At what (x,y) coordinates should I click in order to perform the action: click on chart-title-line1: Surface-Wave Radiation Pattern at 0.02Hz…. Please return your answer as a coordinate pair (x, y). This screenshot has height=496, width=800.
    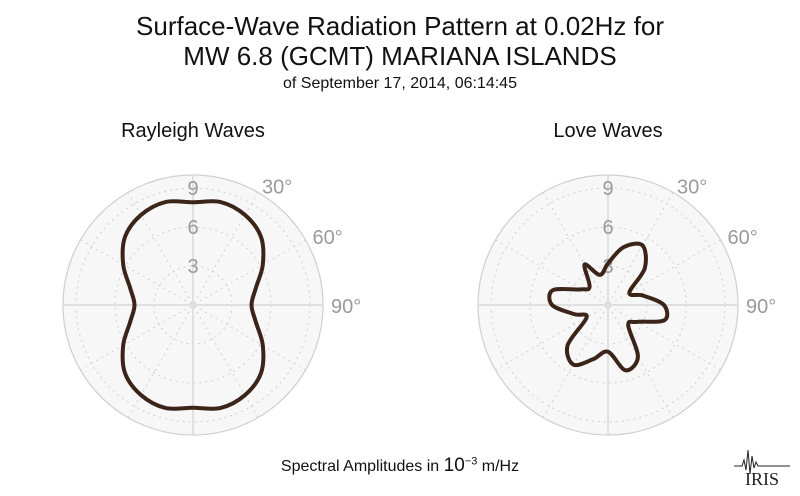
    Looking at the image, I should click on (400, 26).